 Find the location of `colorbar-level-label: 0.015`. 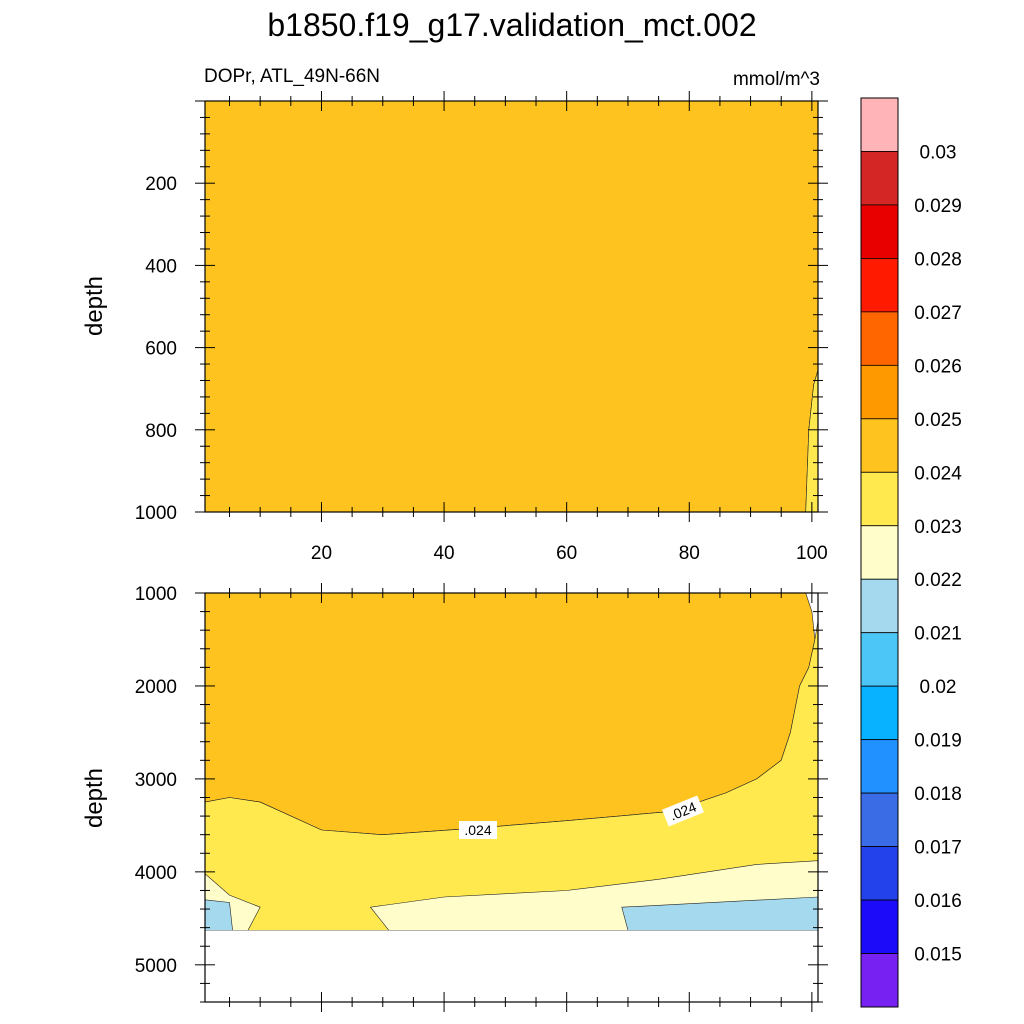

colorbar-level-label: 0.015 is located at coordinates (938, 955).